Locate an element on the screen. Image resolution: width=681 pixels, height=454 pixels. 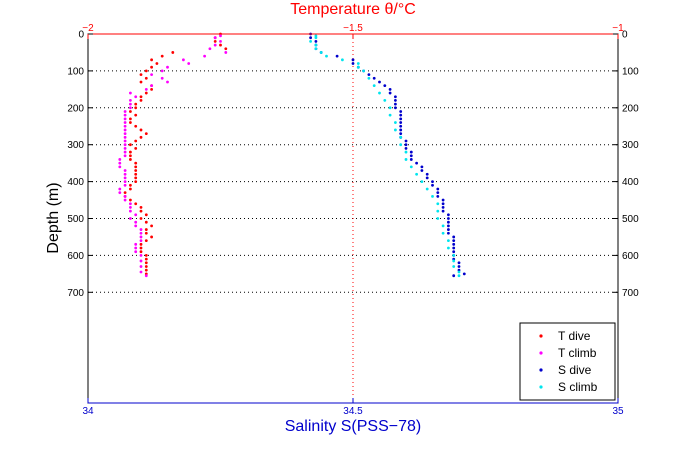
series-t-climb is located at coordinates (173, 156).